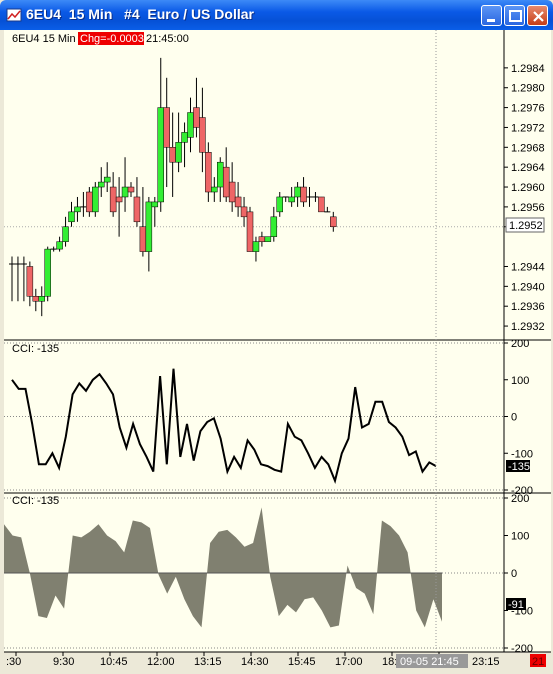 The width and height of the screenshot is (553, 674). I want to click on time-tick-label: 15:45, so click(302, 662).